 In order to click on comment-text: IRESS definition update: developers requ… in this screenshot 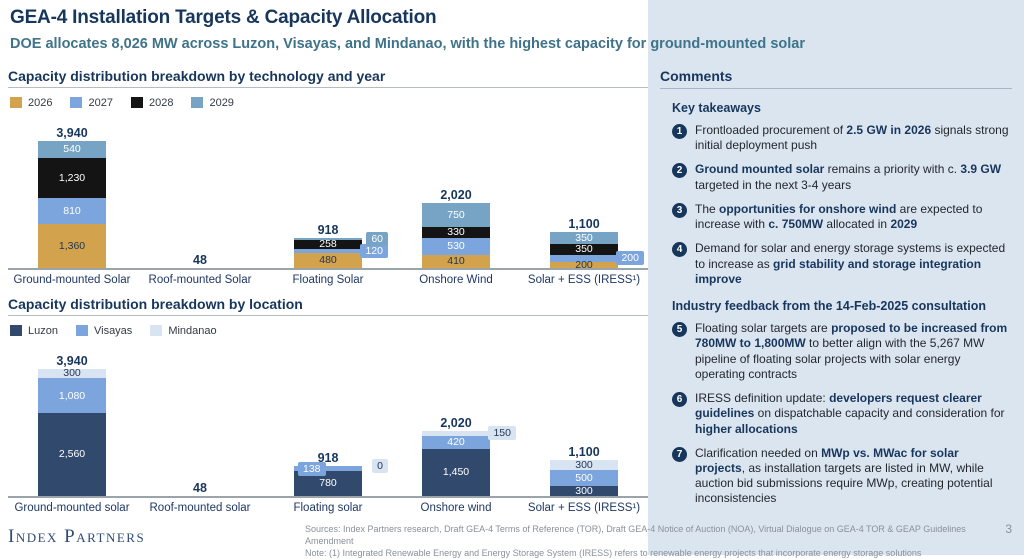, I will do `click(850, 413)`.